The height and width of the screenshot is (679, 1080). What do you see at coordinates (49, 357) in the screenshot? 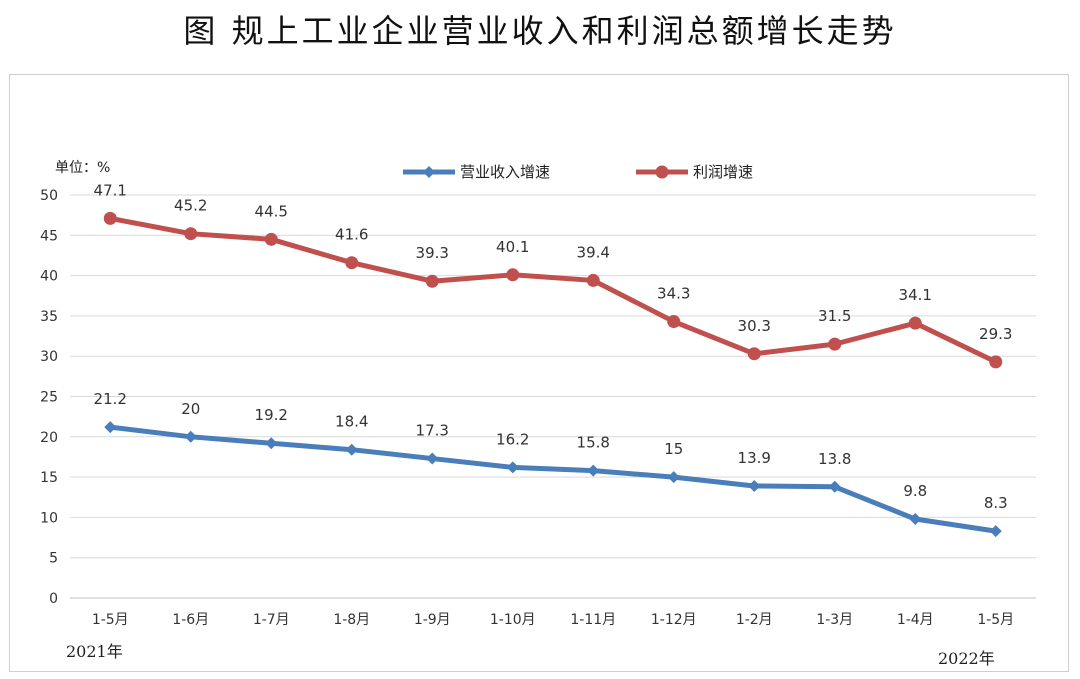
I see `y-tick-label: 30` at bounding box center [49, 357].